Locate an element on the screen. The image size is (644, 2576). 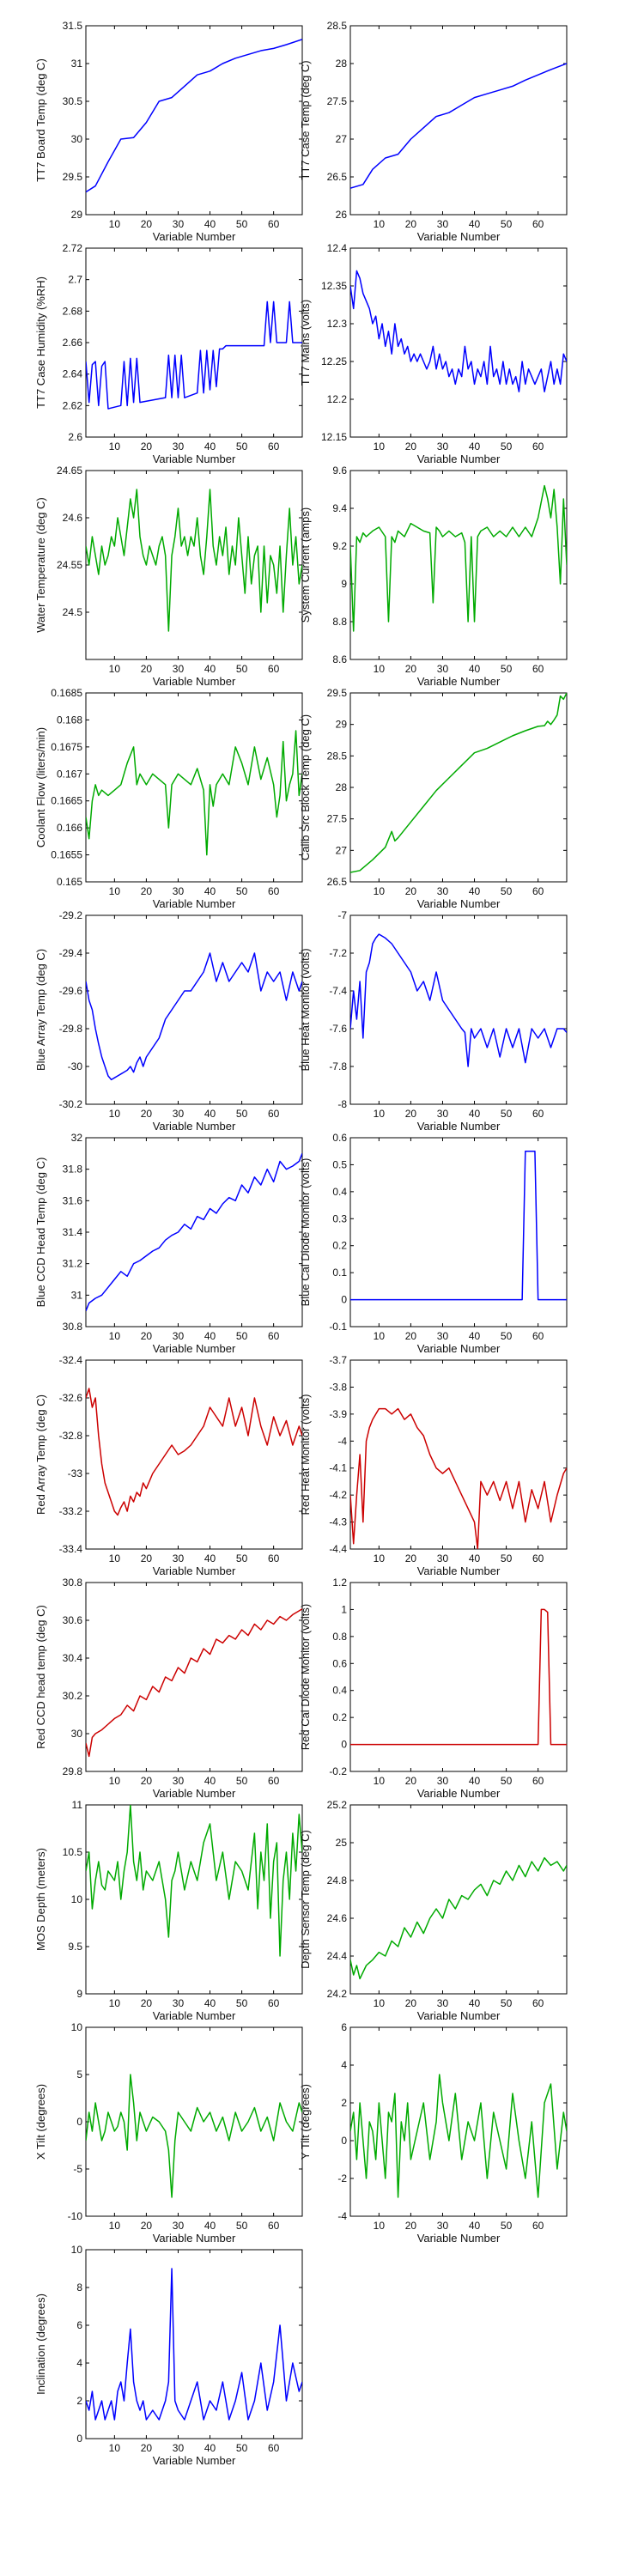
y-tick-label: 10 is located at coordinates (77, 1899).